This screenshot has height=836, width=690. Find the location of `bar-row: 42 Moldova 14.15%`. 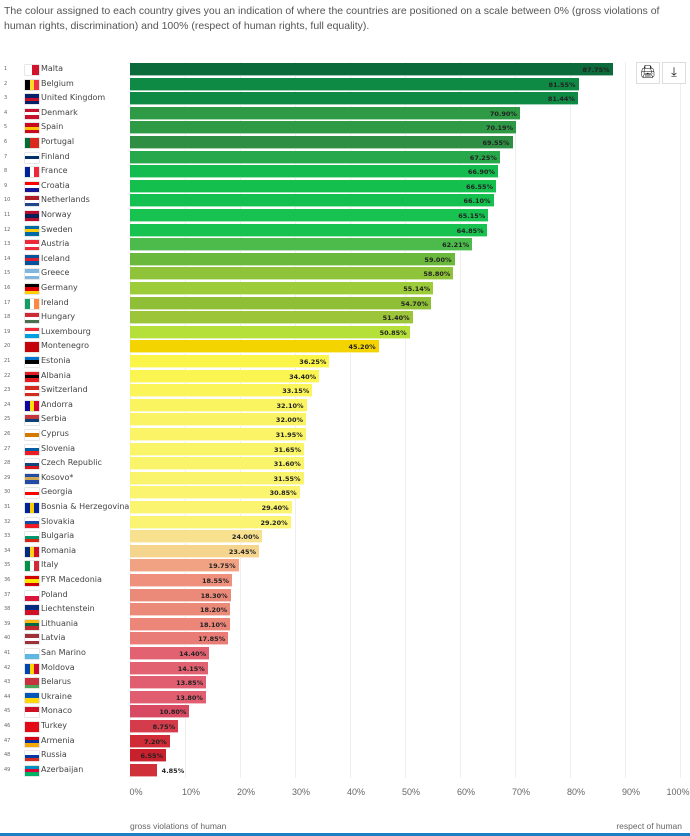

bar-row: 42 Moldova 14.15% is located at coordinates (345, 668).